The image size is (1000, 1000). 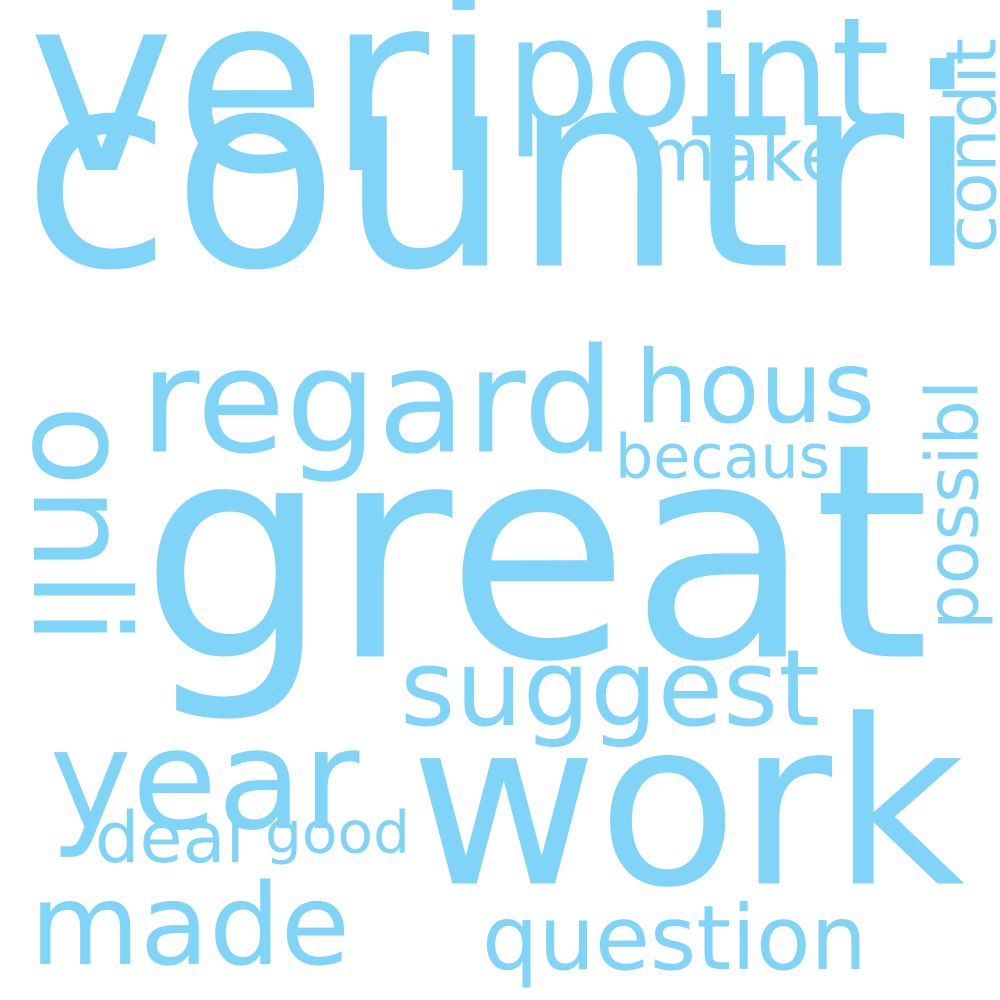 I want to click on word-point: point, so click(x=697, y=80).